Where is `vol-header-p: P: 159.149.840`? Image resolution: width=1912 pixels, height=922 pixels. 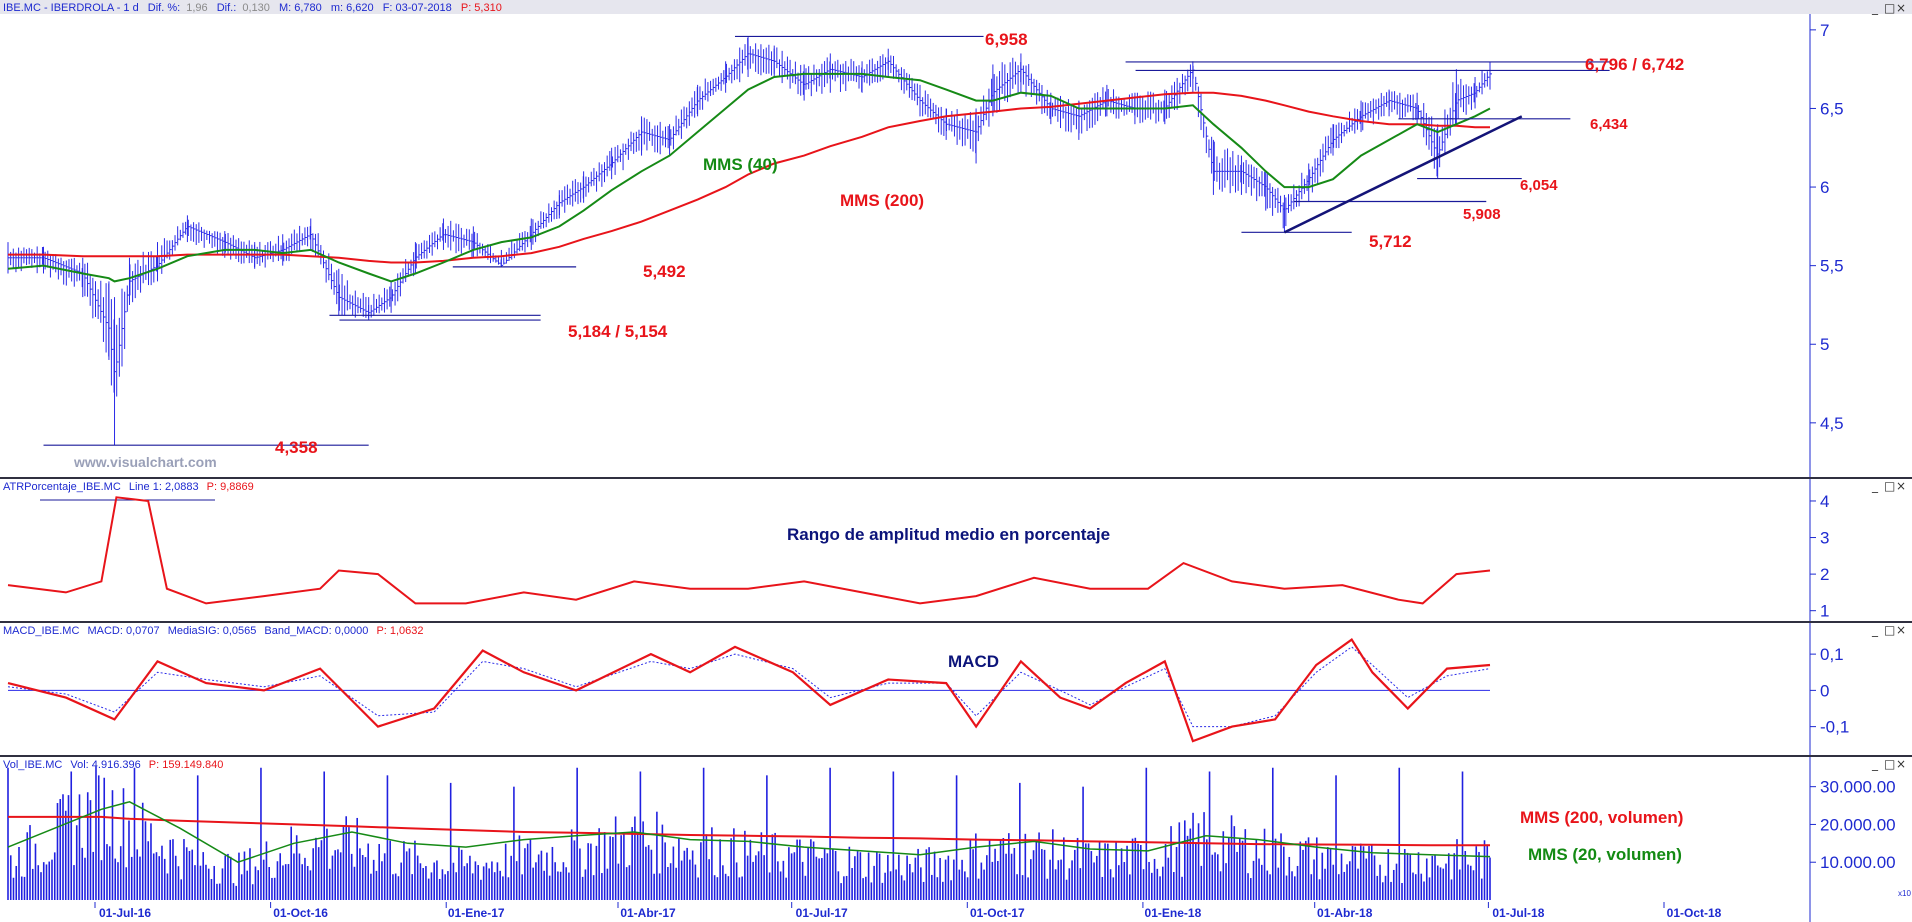 vol-header-p: P: 159.149.840 is located at coordinates (186, 765).